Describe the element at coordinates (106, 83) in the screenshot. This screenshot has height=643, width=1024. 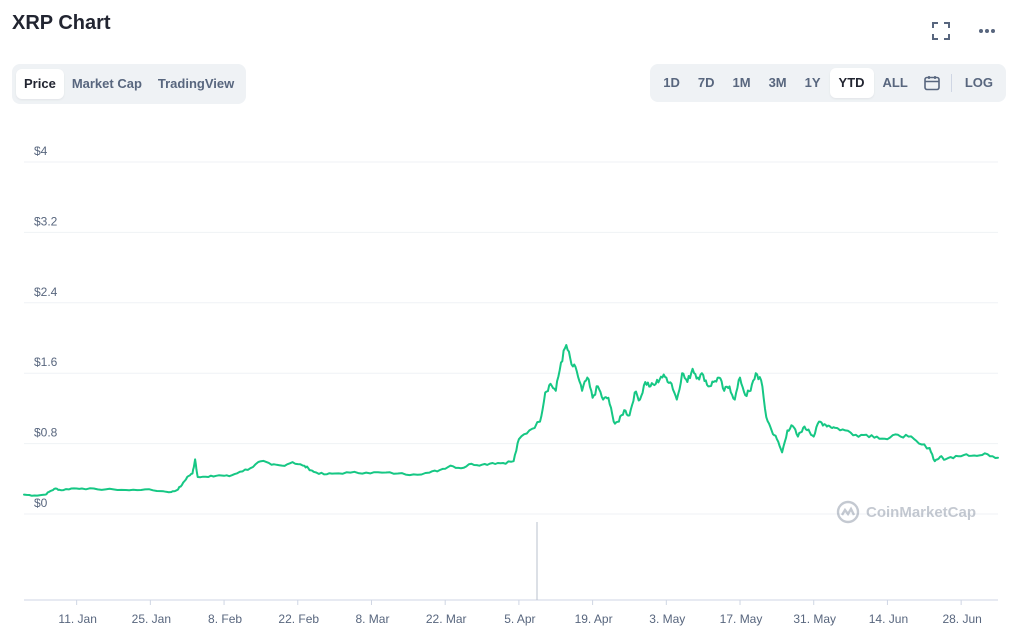
I see `tab-market-cap: Market Cap` at that location.